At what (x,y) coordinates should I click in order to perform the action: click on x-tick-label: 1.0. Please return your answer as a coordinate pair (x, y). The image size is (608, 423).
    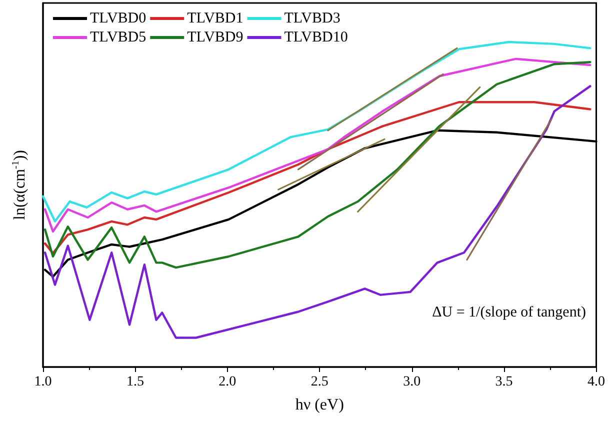
    Looking at the image, I should click on (43, 382).